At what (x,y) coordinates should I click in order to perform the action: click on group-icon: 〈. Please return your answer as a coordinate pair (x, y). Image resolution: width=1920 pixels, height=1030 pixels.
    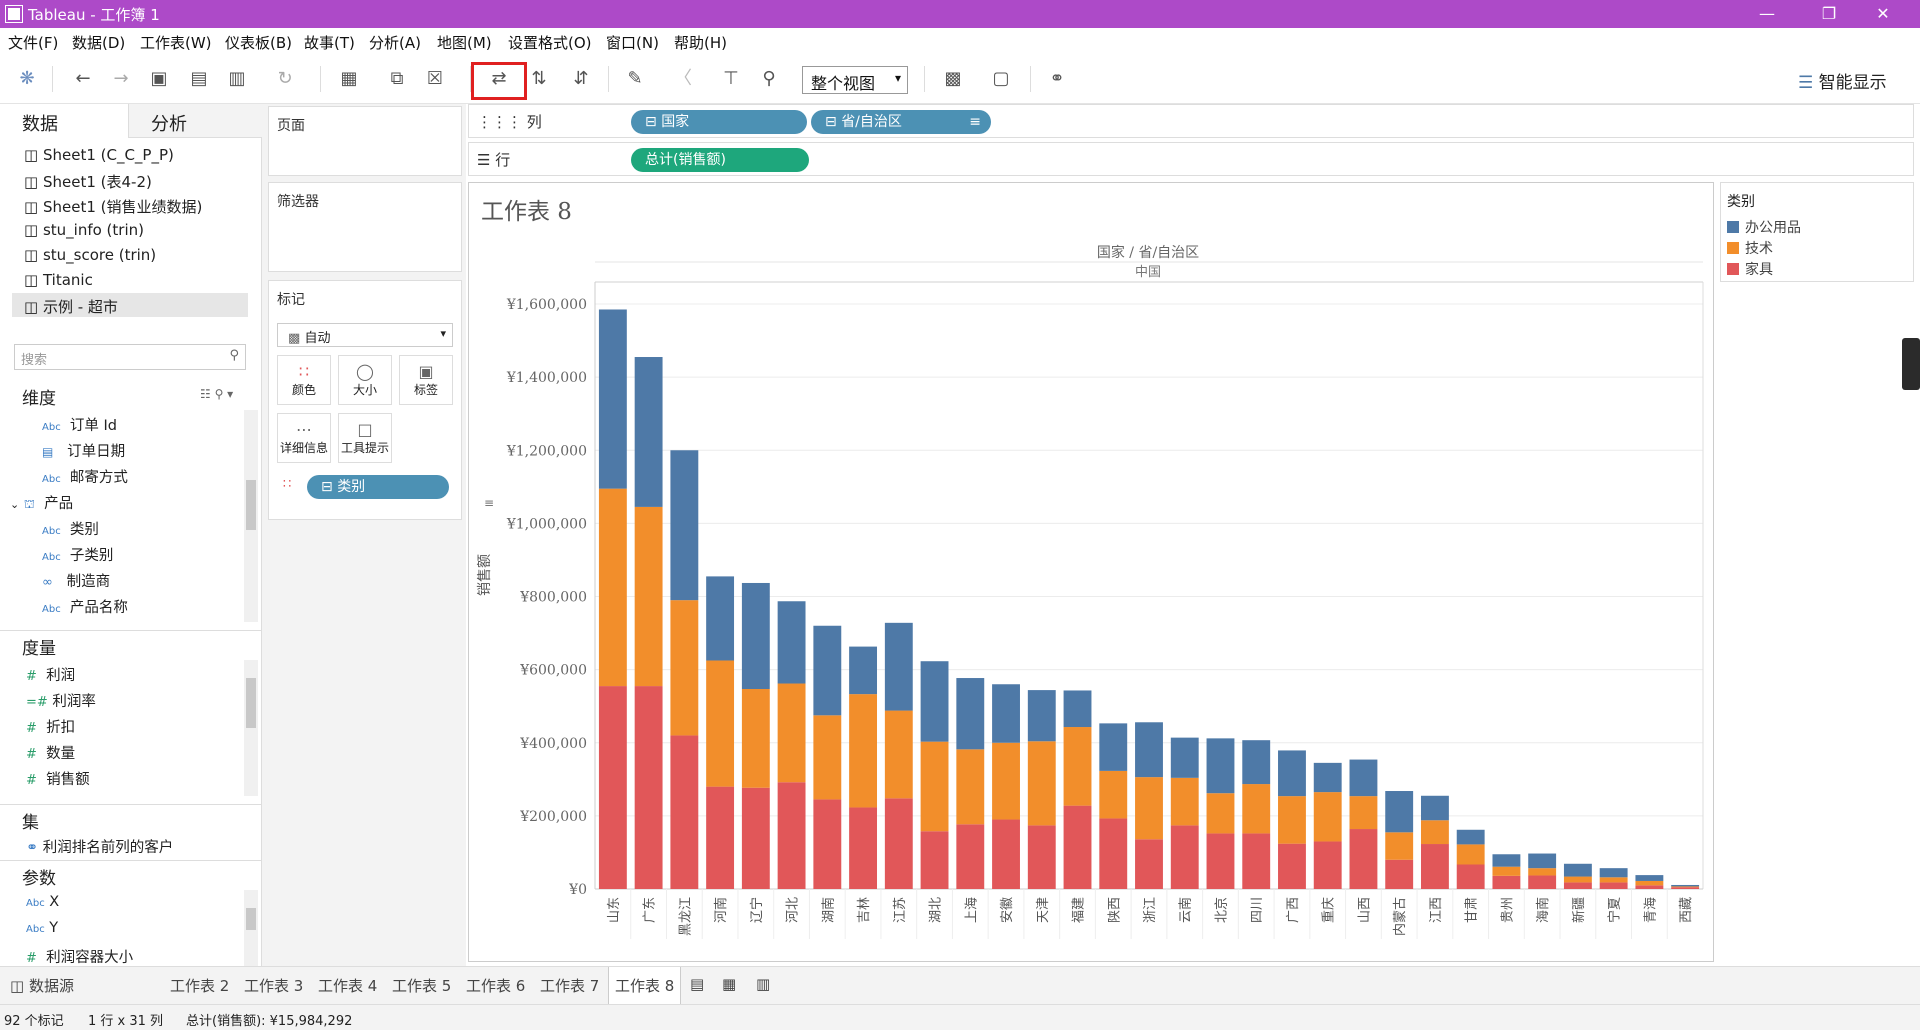
    Looking at the image, I should click on (683, 78).